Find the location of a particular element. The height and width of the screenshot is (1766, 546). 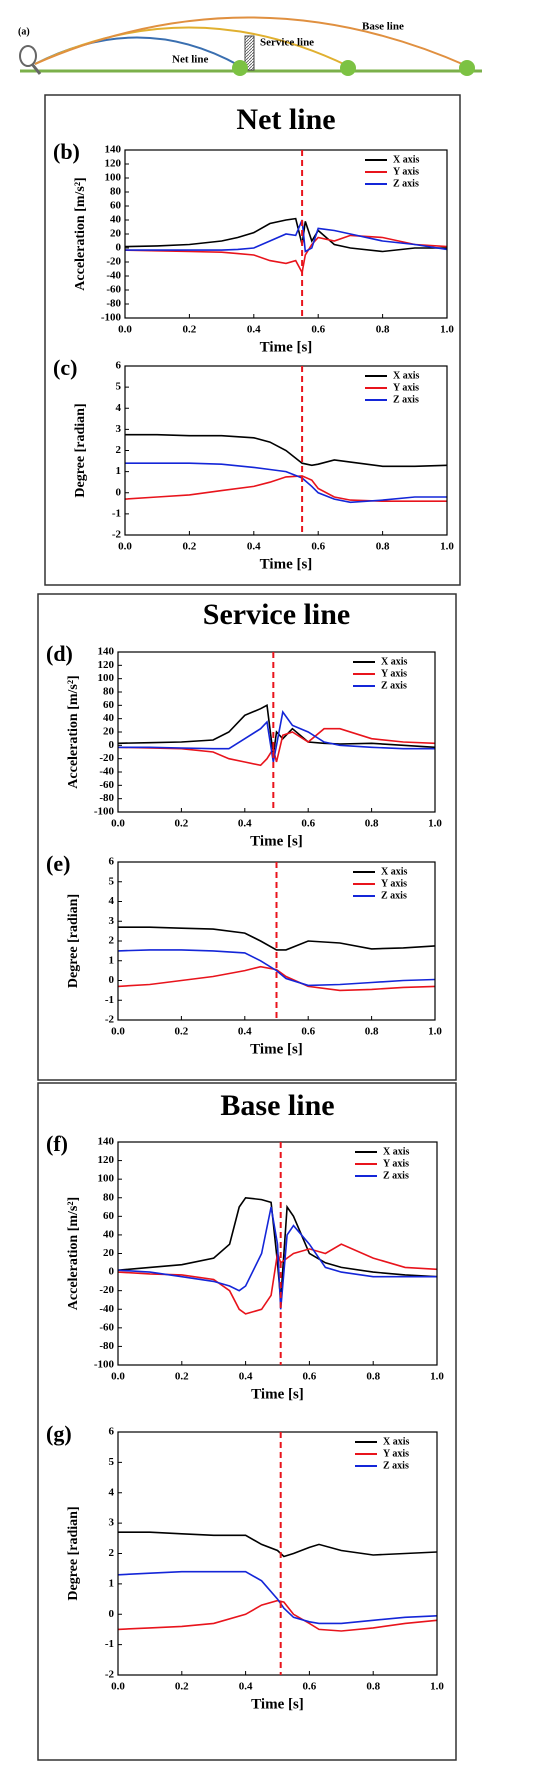

y-tick-label: -80 is located at coordinates (106, 798).